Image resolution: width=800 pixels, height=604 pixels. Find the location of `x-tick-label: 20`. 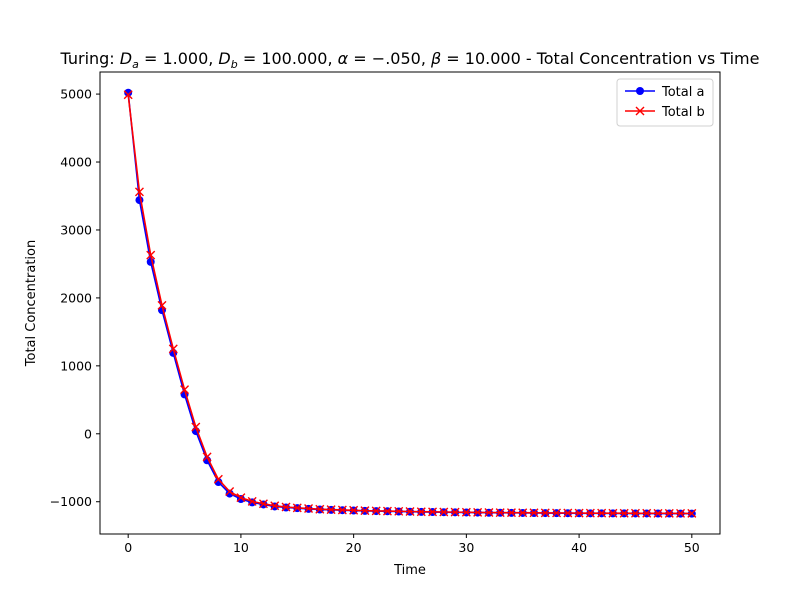

x-tick-label: 20 is located at coordinates (354, 547).